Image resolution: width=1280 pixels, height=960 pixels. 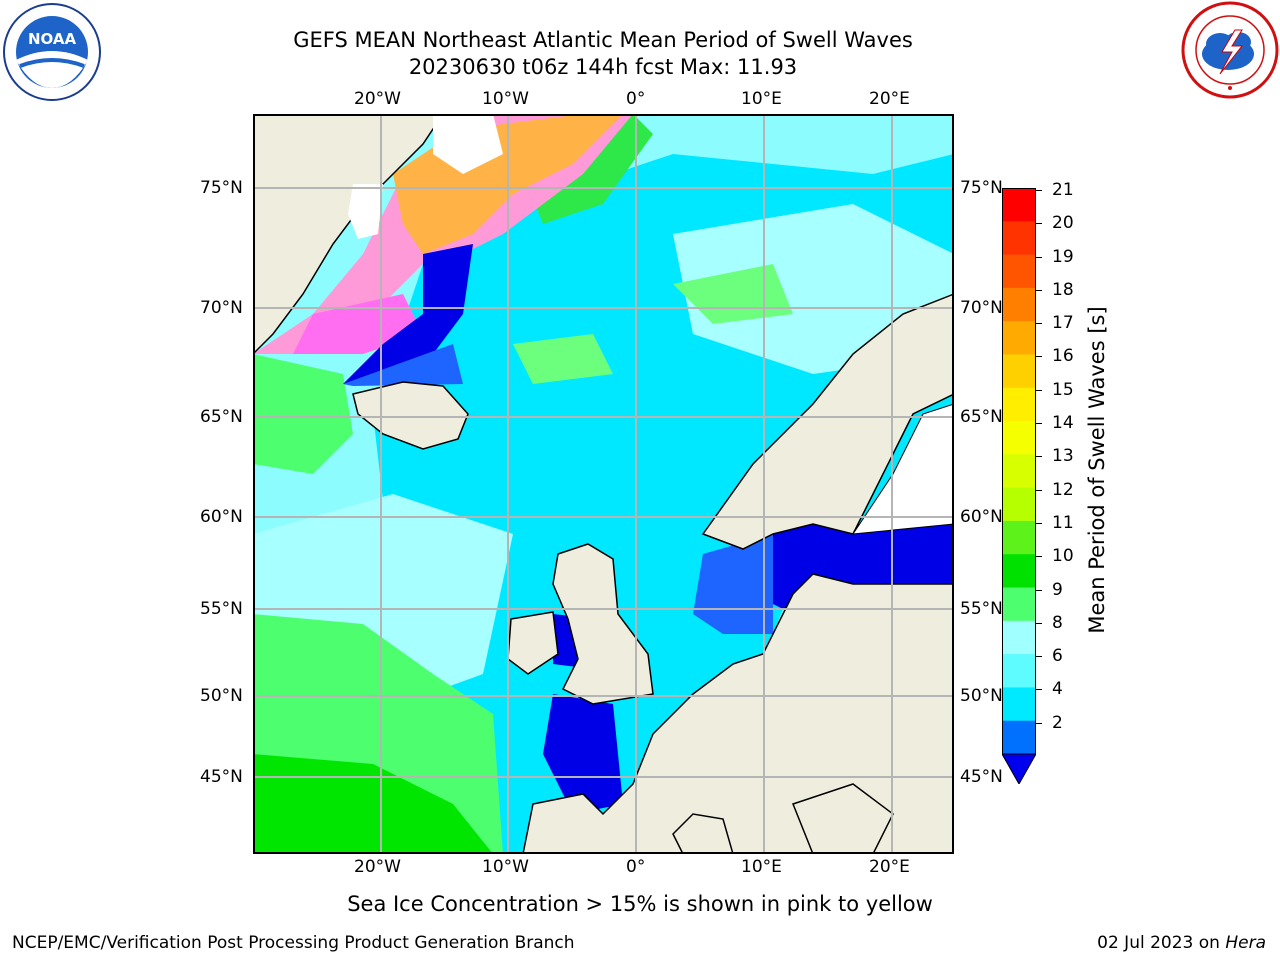 I want to click on baltic-ice-free-region, so click(x=902, y=469).